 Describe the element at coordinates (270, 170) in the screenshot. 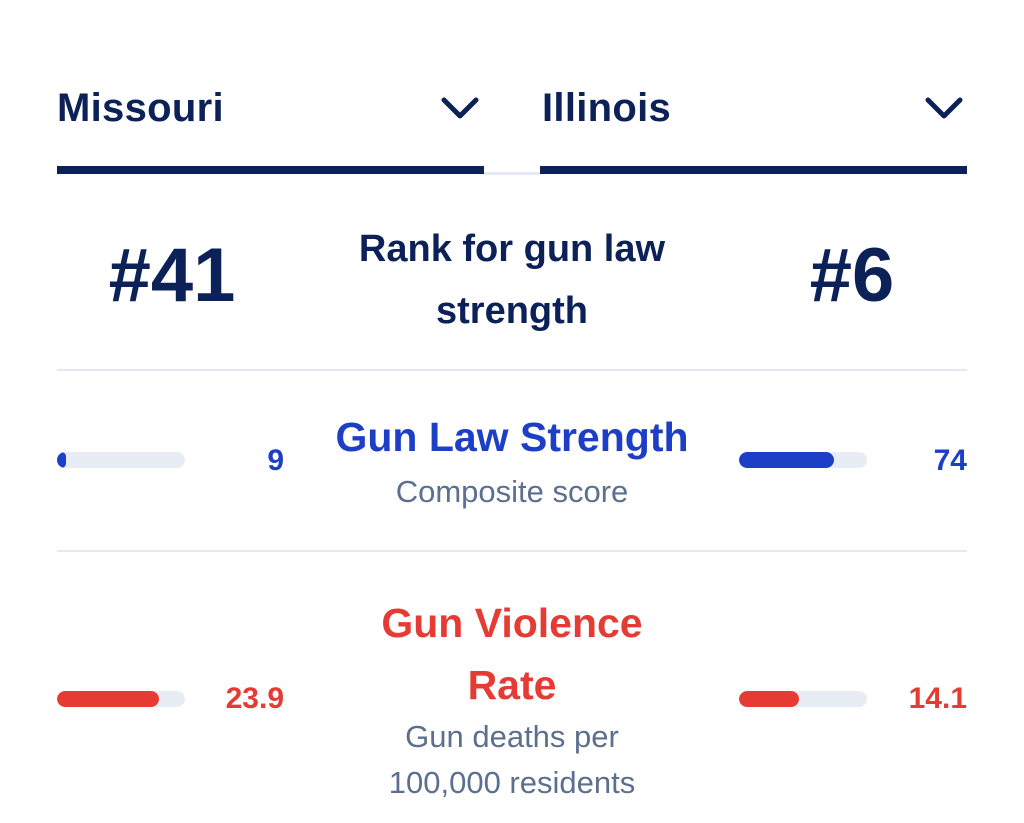

I see `left-selector-underline` at that location.